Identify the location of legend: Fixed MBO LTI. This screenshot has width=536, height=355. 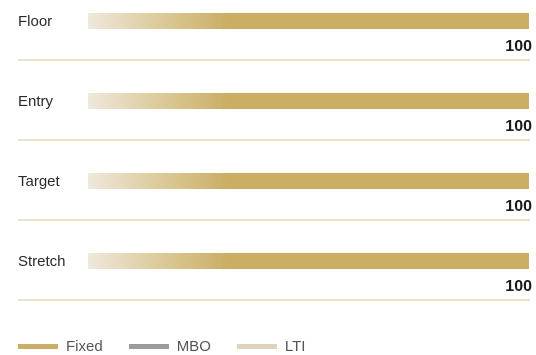
(174, 346).